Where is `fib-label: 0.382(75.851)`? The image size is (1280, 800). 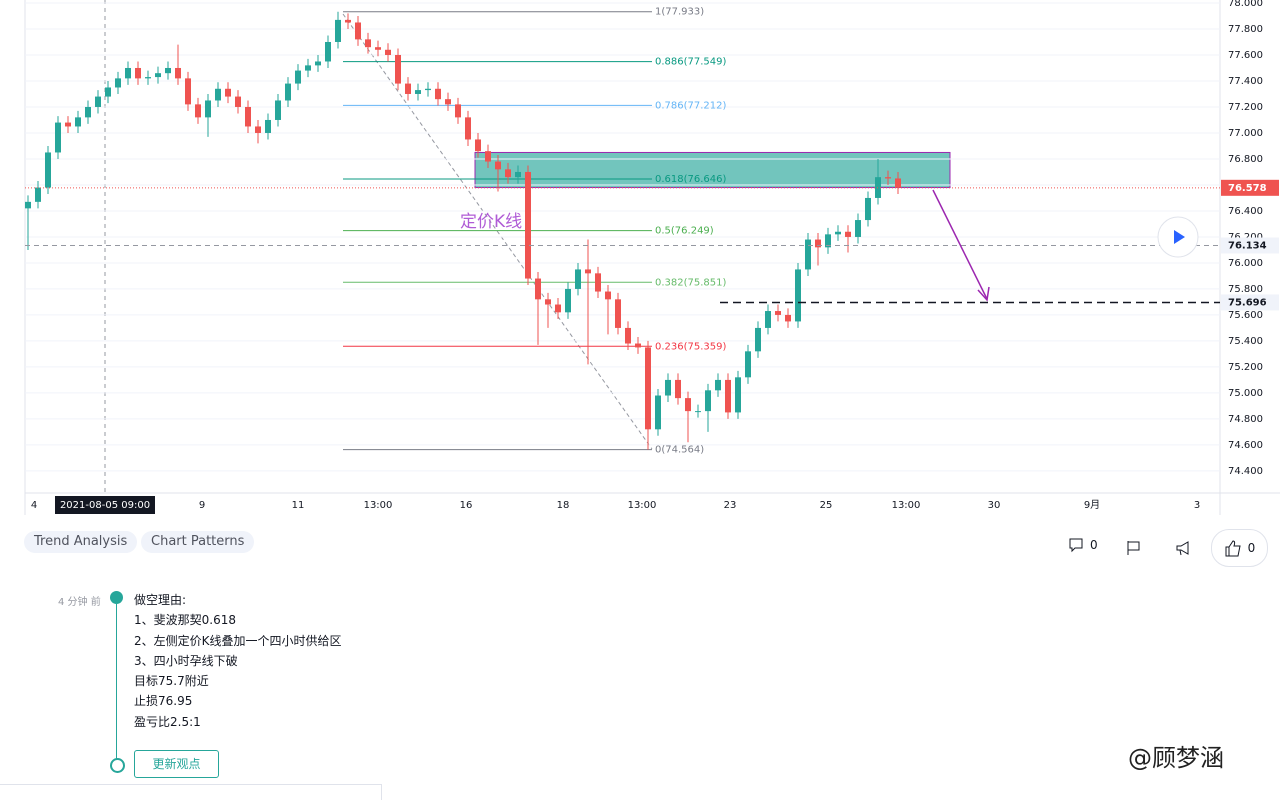 fib-label: 0.382(75.851) is located at coordinates (691, 282).